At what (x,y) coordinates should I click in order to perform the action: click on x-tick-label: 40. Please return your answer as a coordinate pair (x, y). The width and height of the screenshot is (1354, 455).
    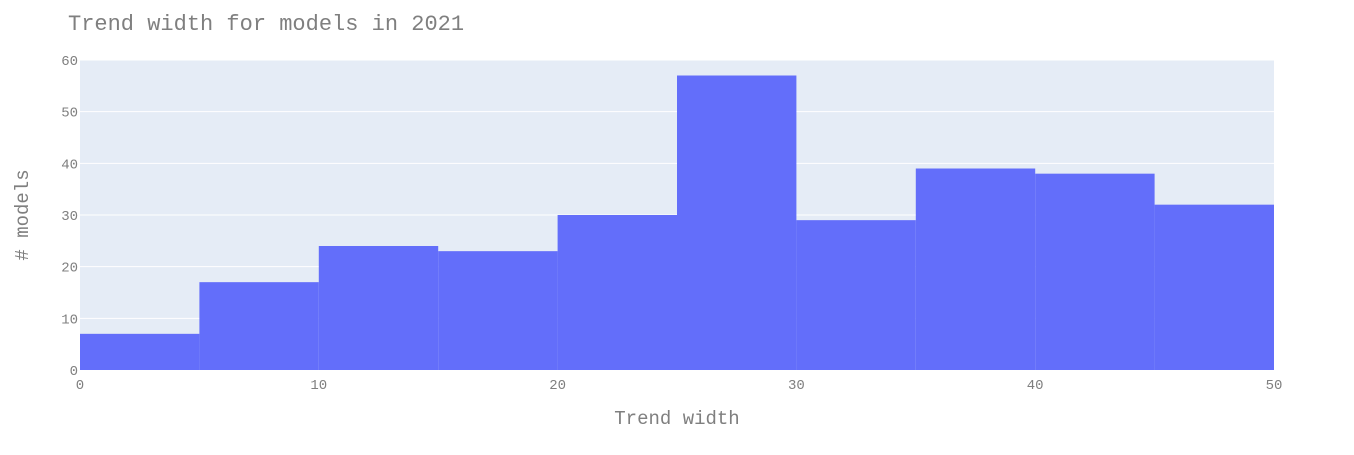
    Looking at the image, I should click on (1035, 386).